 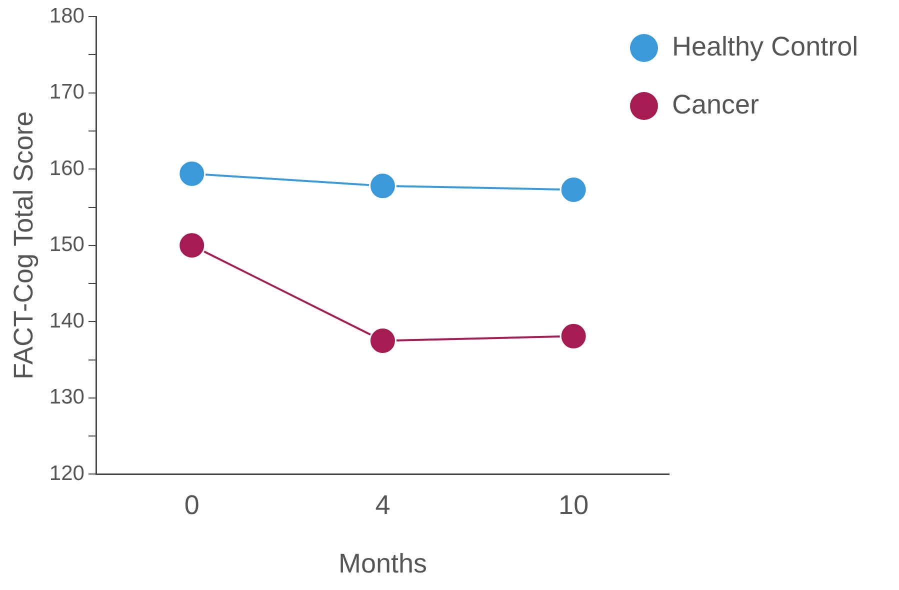 What do you see at coordinates (716, 104) in the screenshot?
I see `legend-label: Cancer` at bounding box center [716, 104].